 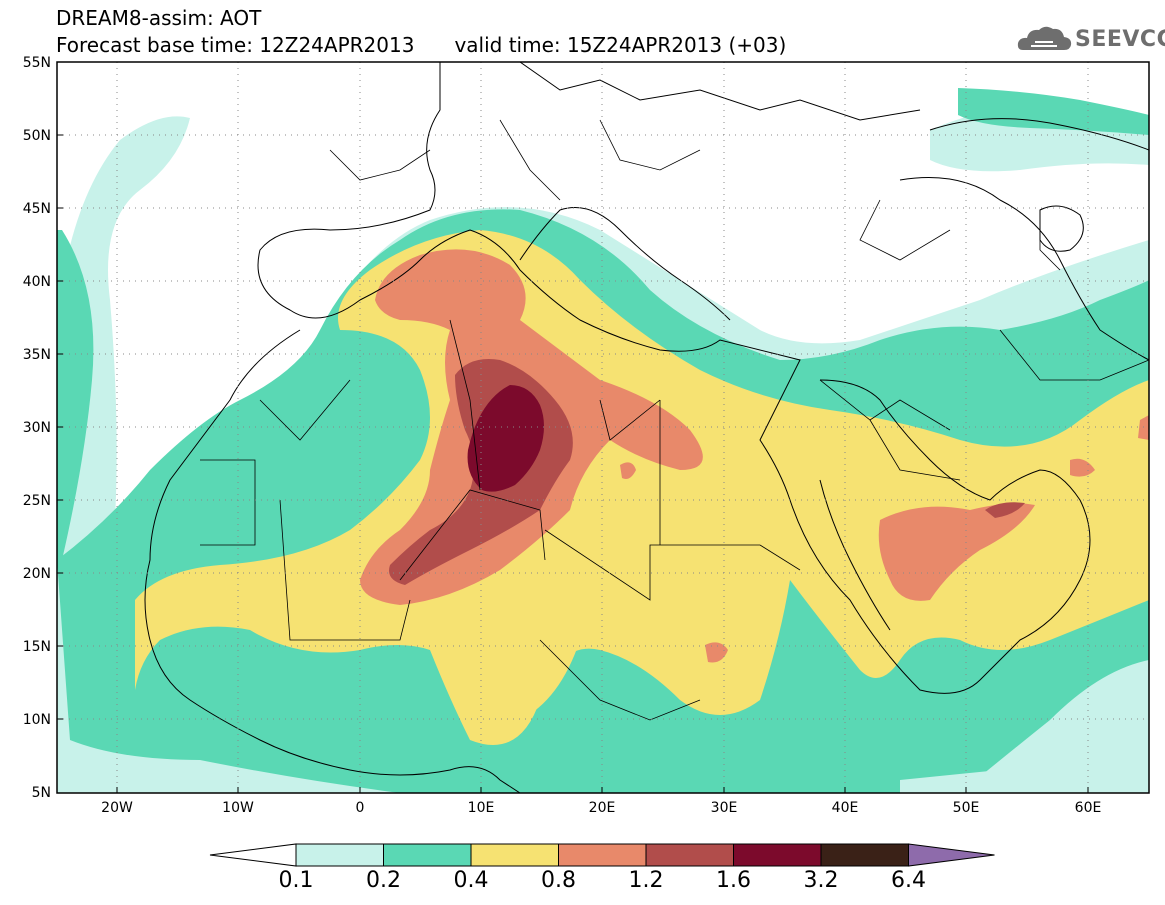 I want to click on lat-label: 30N, so click(x=37, y=428).